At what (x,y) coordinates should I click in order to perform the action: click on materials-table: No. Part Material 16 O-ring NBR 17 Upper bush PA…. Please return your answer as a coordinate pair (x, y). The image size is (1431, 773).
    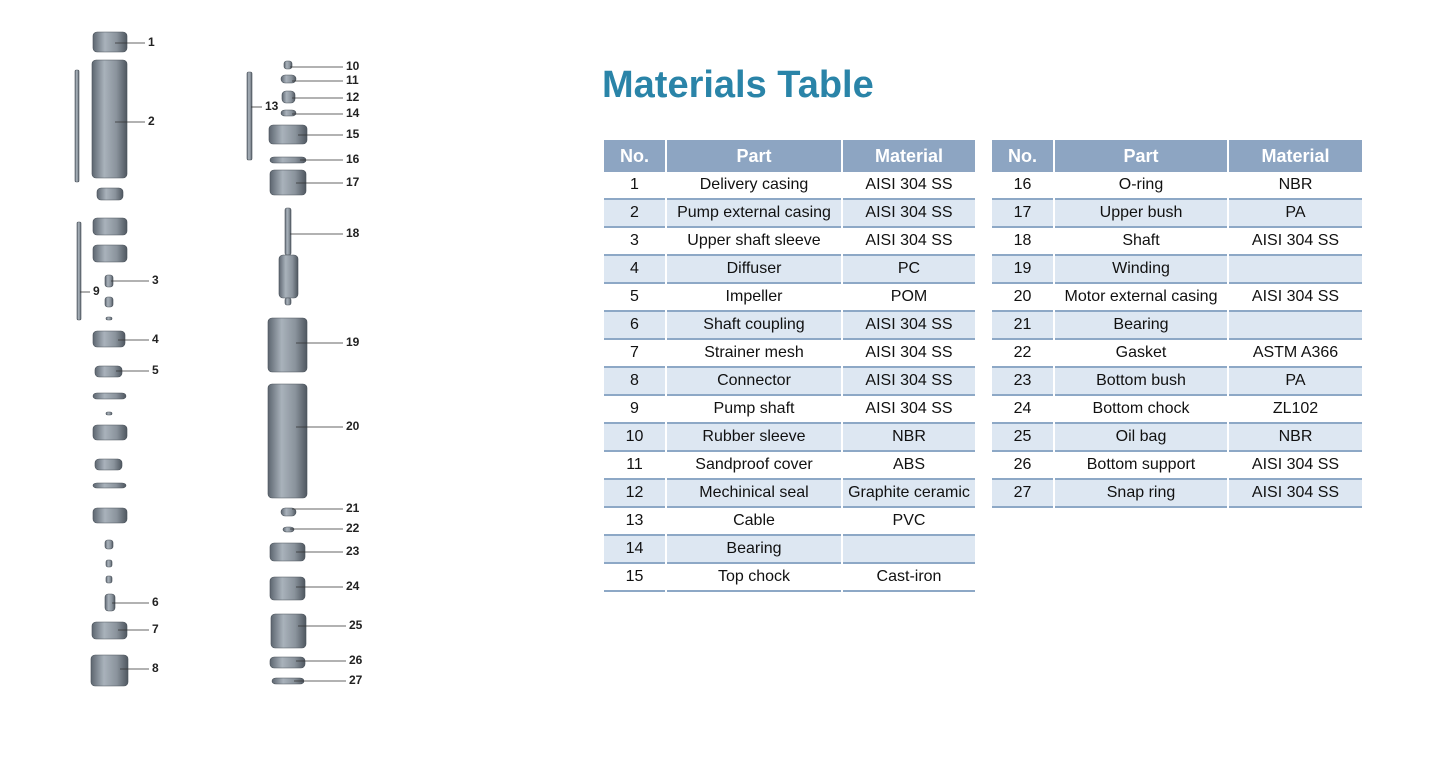
    Looking at the image, I should click on (1177, 324).